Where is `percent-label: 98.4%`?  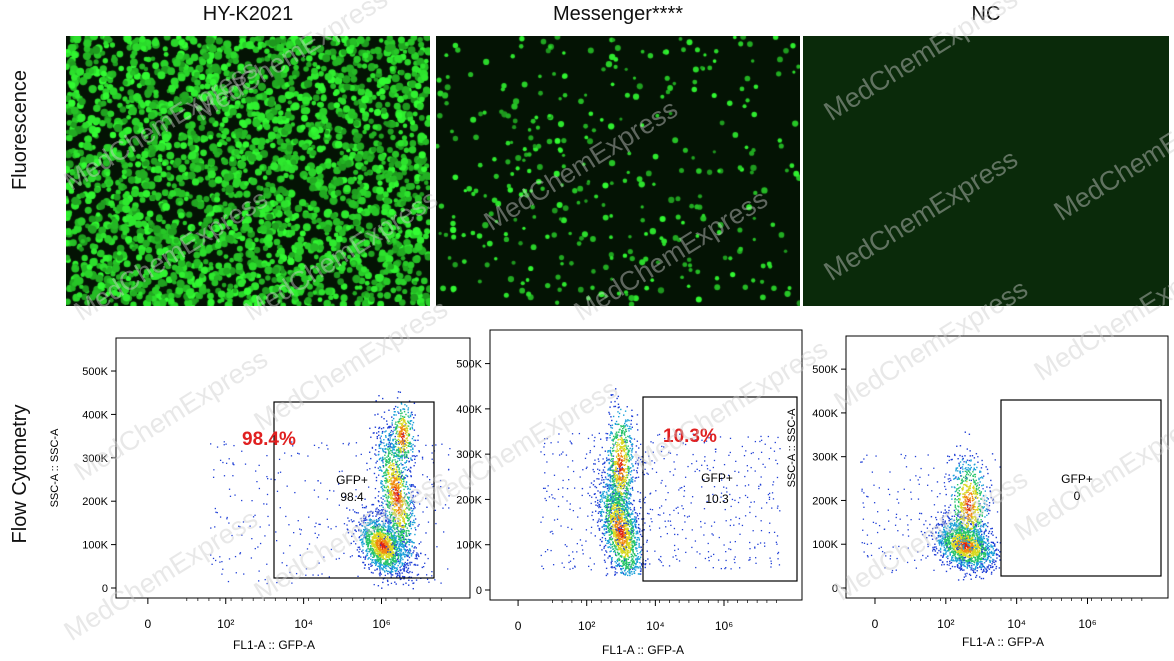 percent-label: 98.4% is located at coordinates (269, 439).